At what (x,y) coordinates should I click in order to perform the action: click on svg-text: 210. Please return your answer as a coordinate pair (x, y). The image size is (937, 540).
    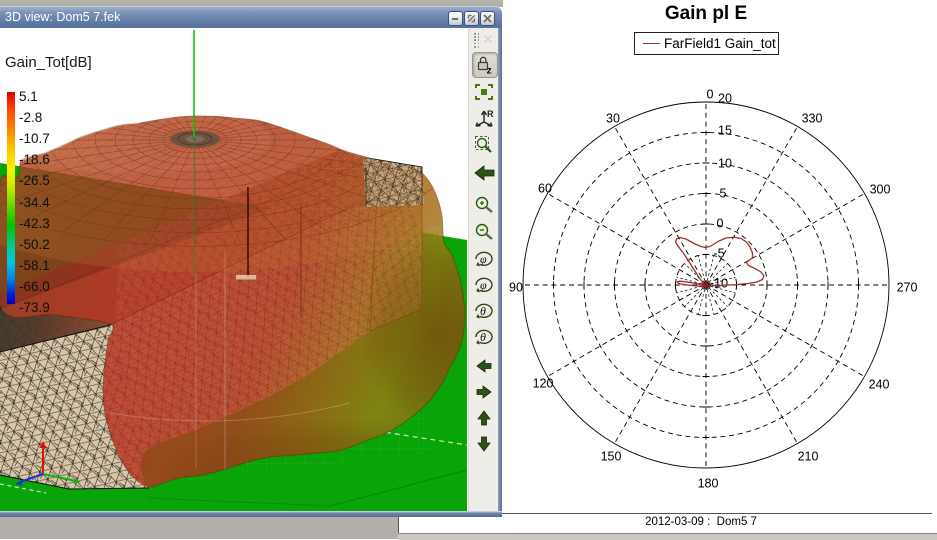
    Looking at the image, I should click on (808, 457).